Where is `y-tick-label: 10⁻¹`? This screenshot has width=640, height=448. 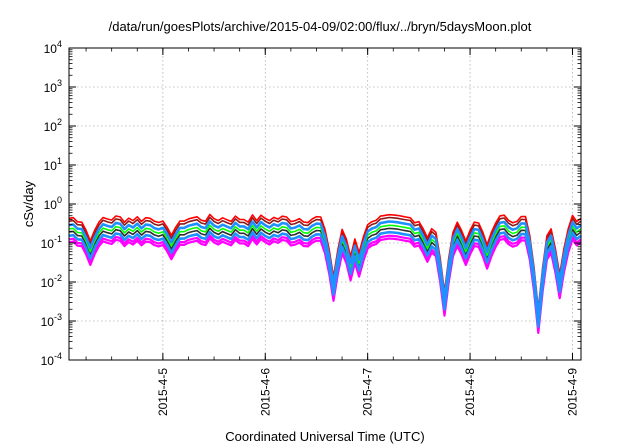
y-tick-label: 10⁻¹ is located at coordinates (51, 242).